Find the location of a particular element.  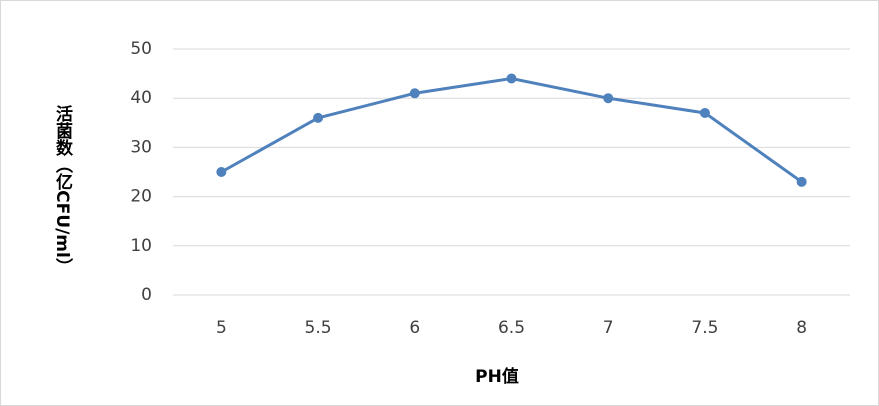

y-tick-label: 20 is located at coordinates (141, 197).